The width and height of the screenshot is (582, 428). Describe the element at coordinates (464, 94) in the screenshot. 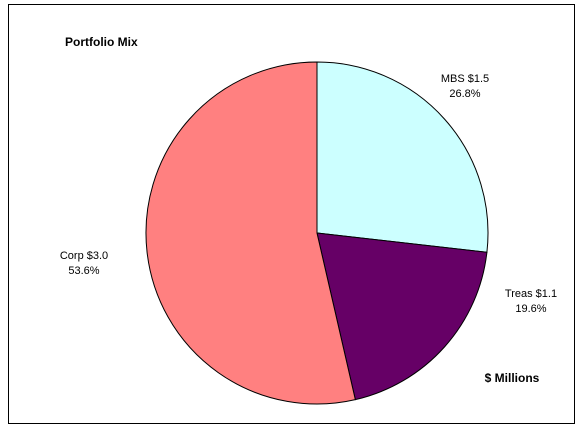

I see `slice-label-mbs-percent: 26.8%` at that location.